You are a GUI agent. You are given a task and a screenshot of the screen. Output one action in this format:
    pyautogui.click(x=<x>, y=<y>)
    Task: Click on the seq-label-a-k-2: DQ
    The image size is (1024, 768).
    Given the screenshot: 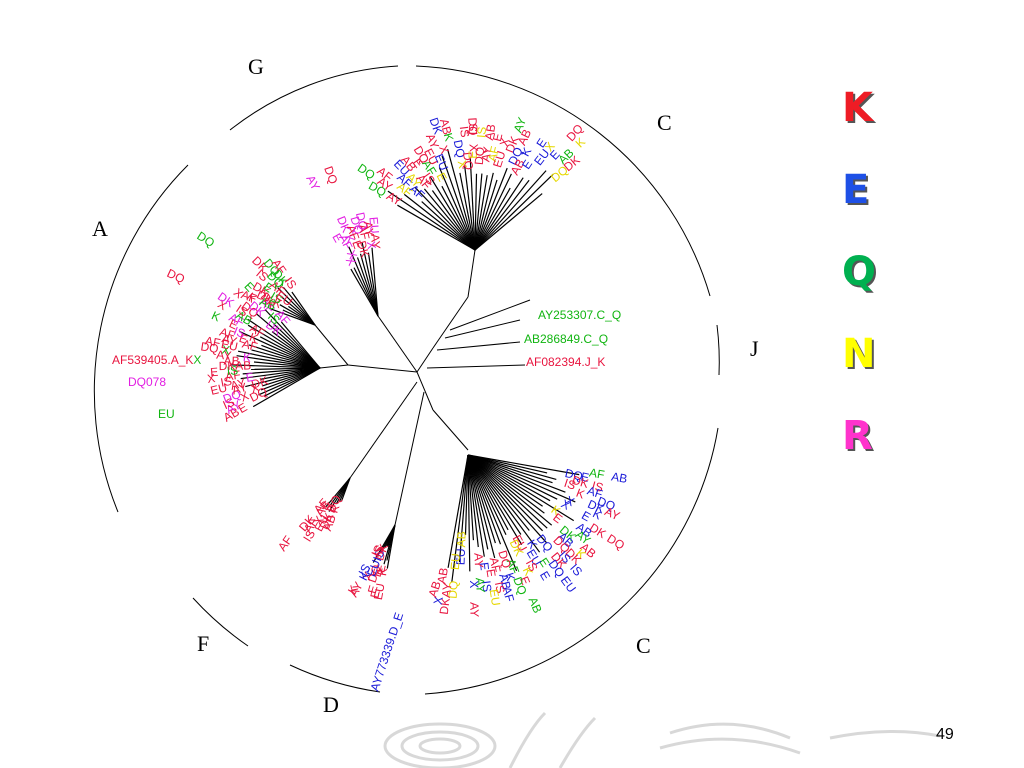 What is the action you would take?
    pyautogui.click(x=176, y=276)
    